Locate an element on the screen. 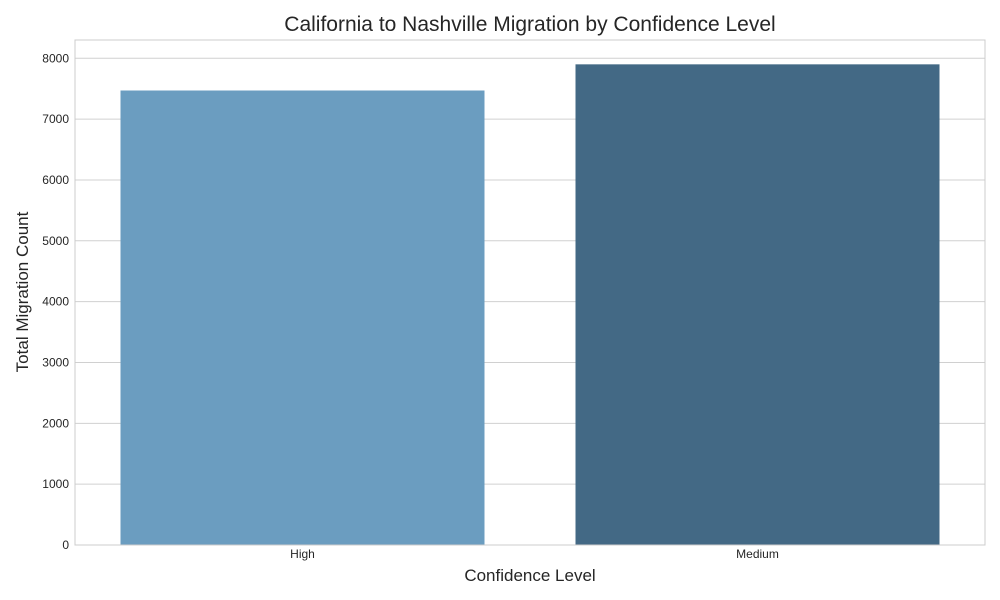 The image size is (1000, 600). x-tick-label: High is located at coordinates (302, 554).